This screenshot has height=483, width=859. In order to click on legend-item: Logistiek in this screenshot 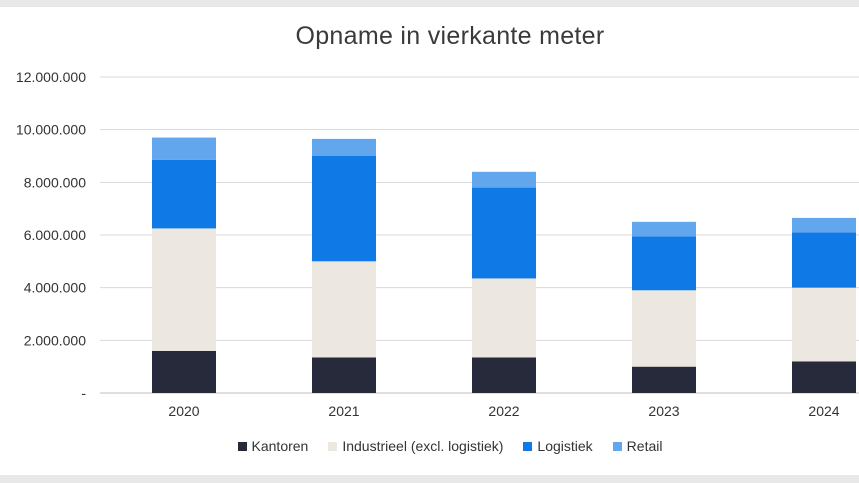, I will do `click(558, 446)`.